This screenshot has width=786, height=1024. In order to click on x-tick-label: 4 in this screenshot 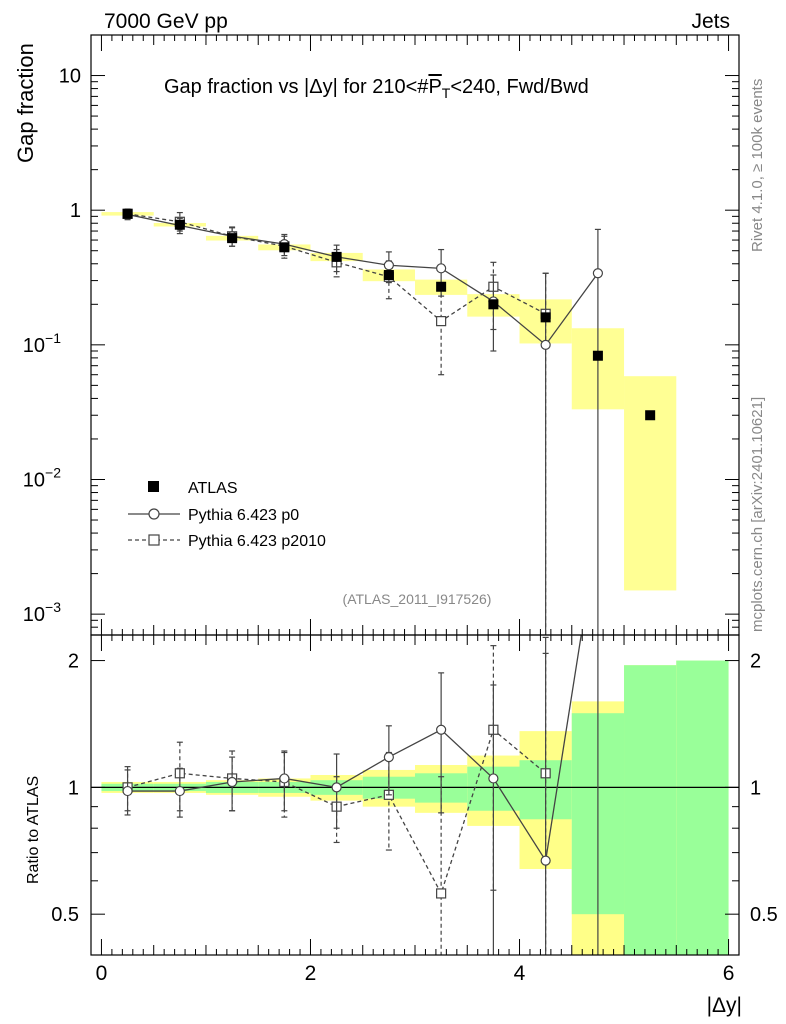, I will do `click(520, 973)`.